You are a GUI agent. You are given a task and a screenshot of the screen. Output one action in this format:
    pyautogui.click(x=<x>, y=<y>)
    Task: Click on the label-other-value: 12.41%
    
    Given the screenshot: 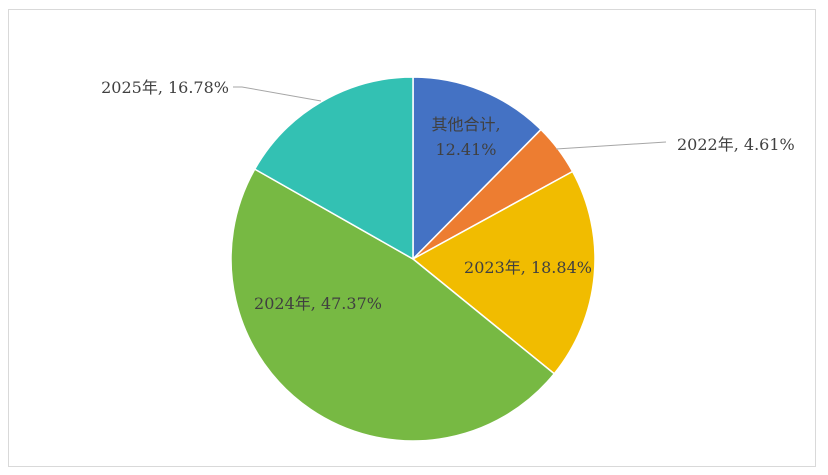 What is the action you would take?
    pyautogui.click(x=465, y=149)
    